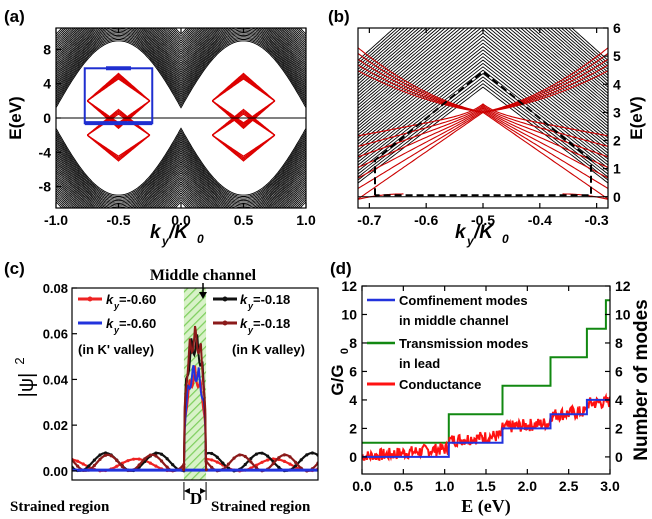 The image size is (652, 519). What do you see at coordinates (225, 323) in the screenshot?
I see `legend-marker-darkred` at bounding box center [225, 323].